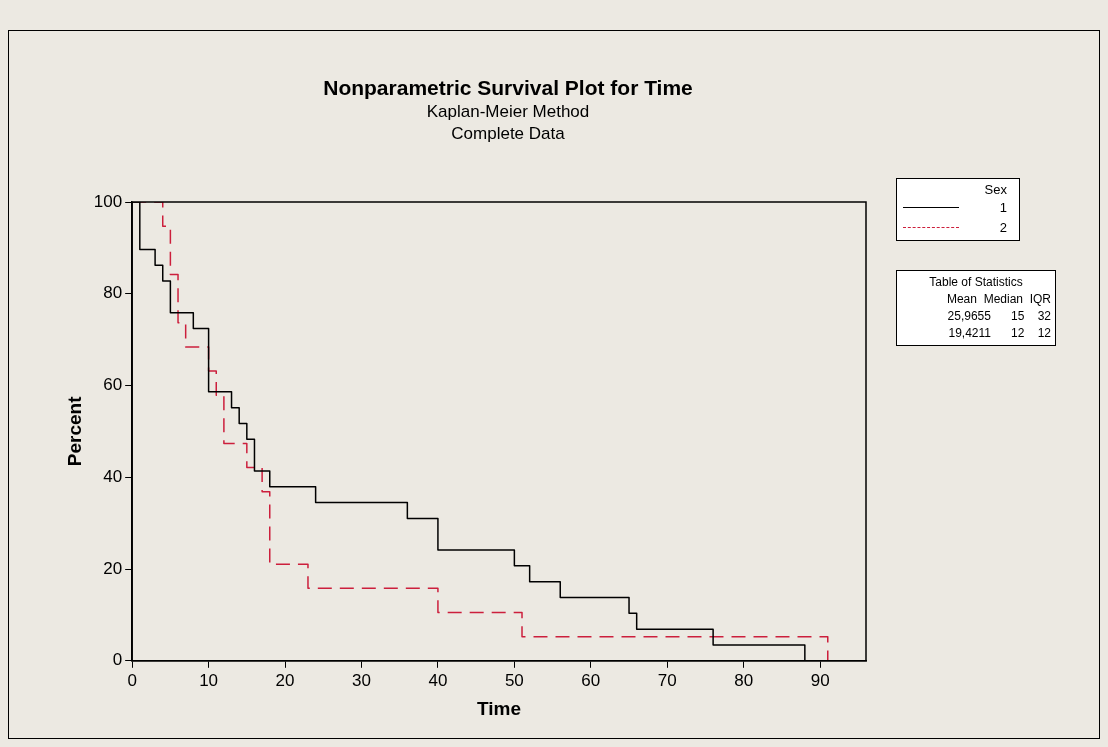  I want to click on chart-title: Nonparametric Survival Plot for Time, so click(508, 88).